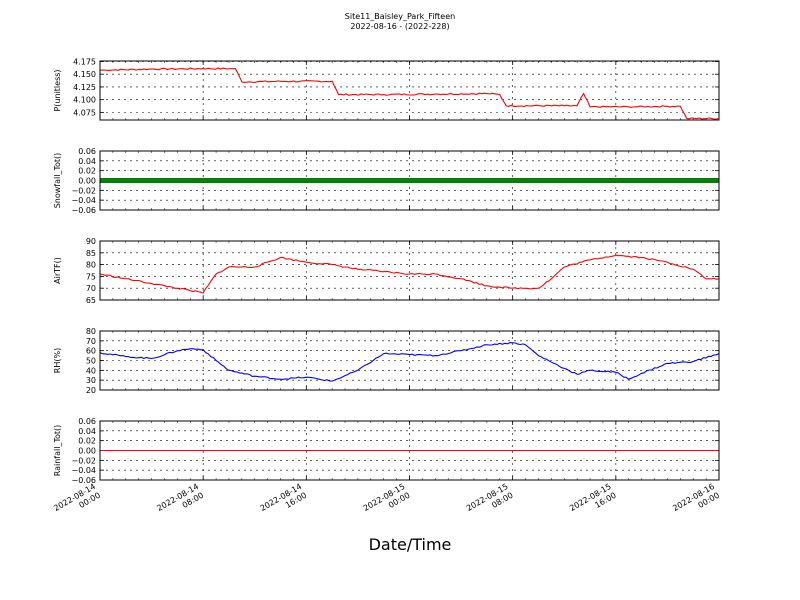 This screenshot has width=800, height=600. Describe the element at coordinates (84, 87) in the screenshot. I see `y-tick-label: 4.125` at that location.